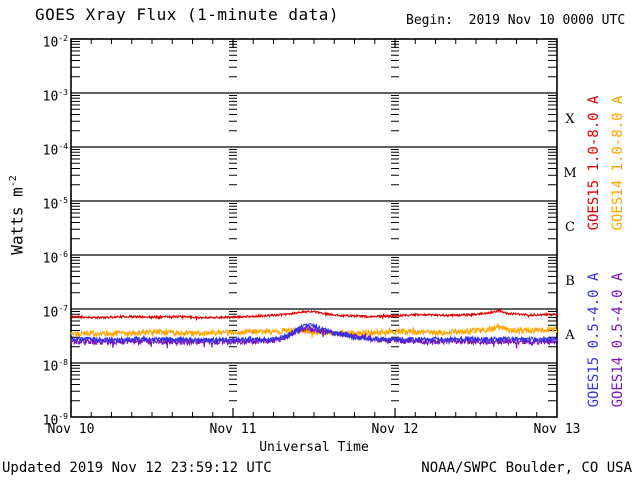  Describe the element at coordinates (594, 163) in the screenshot. I see `legend-label: GOES15 1.0-8.0 A` at that location.